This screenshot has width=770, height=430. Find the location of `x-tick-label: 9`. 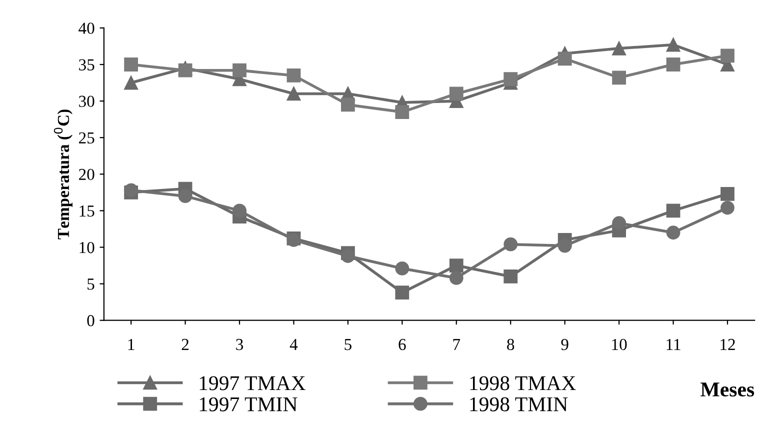

x-tick-label: 9 is located at coordinates (564, 344).